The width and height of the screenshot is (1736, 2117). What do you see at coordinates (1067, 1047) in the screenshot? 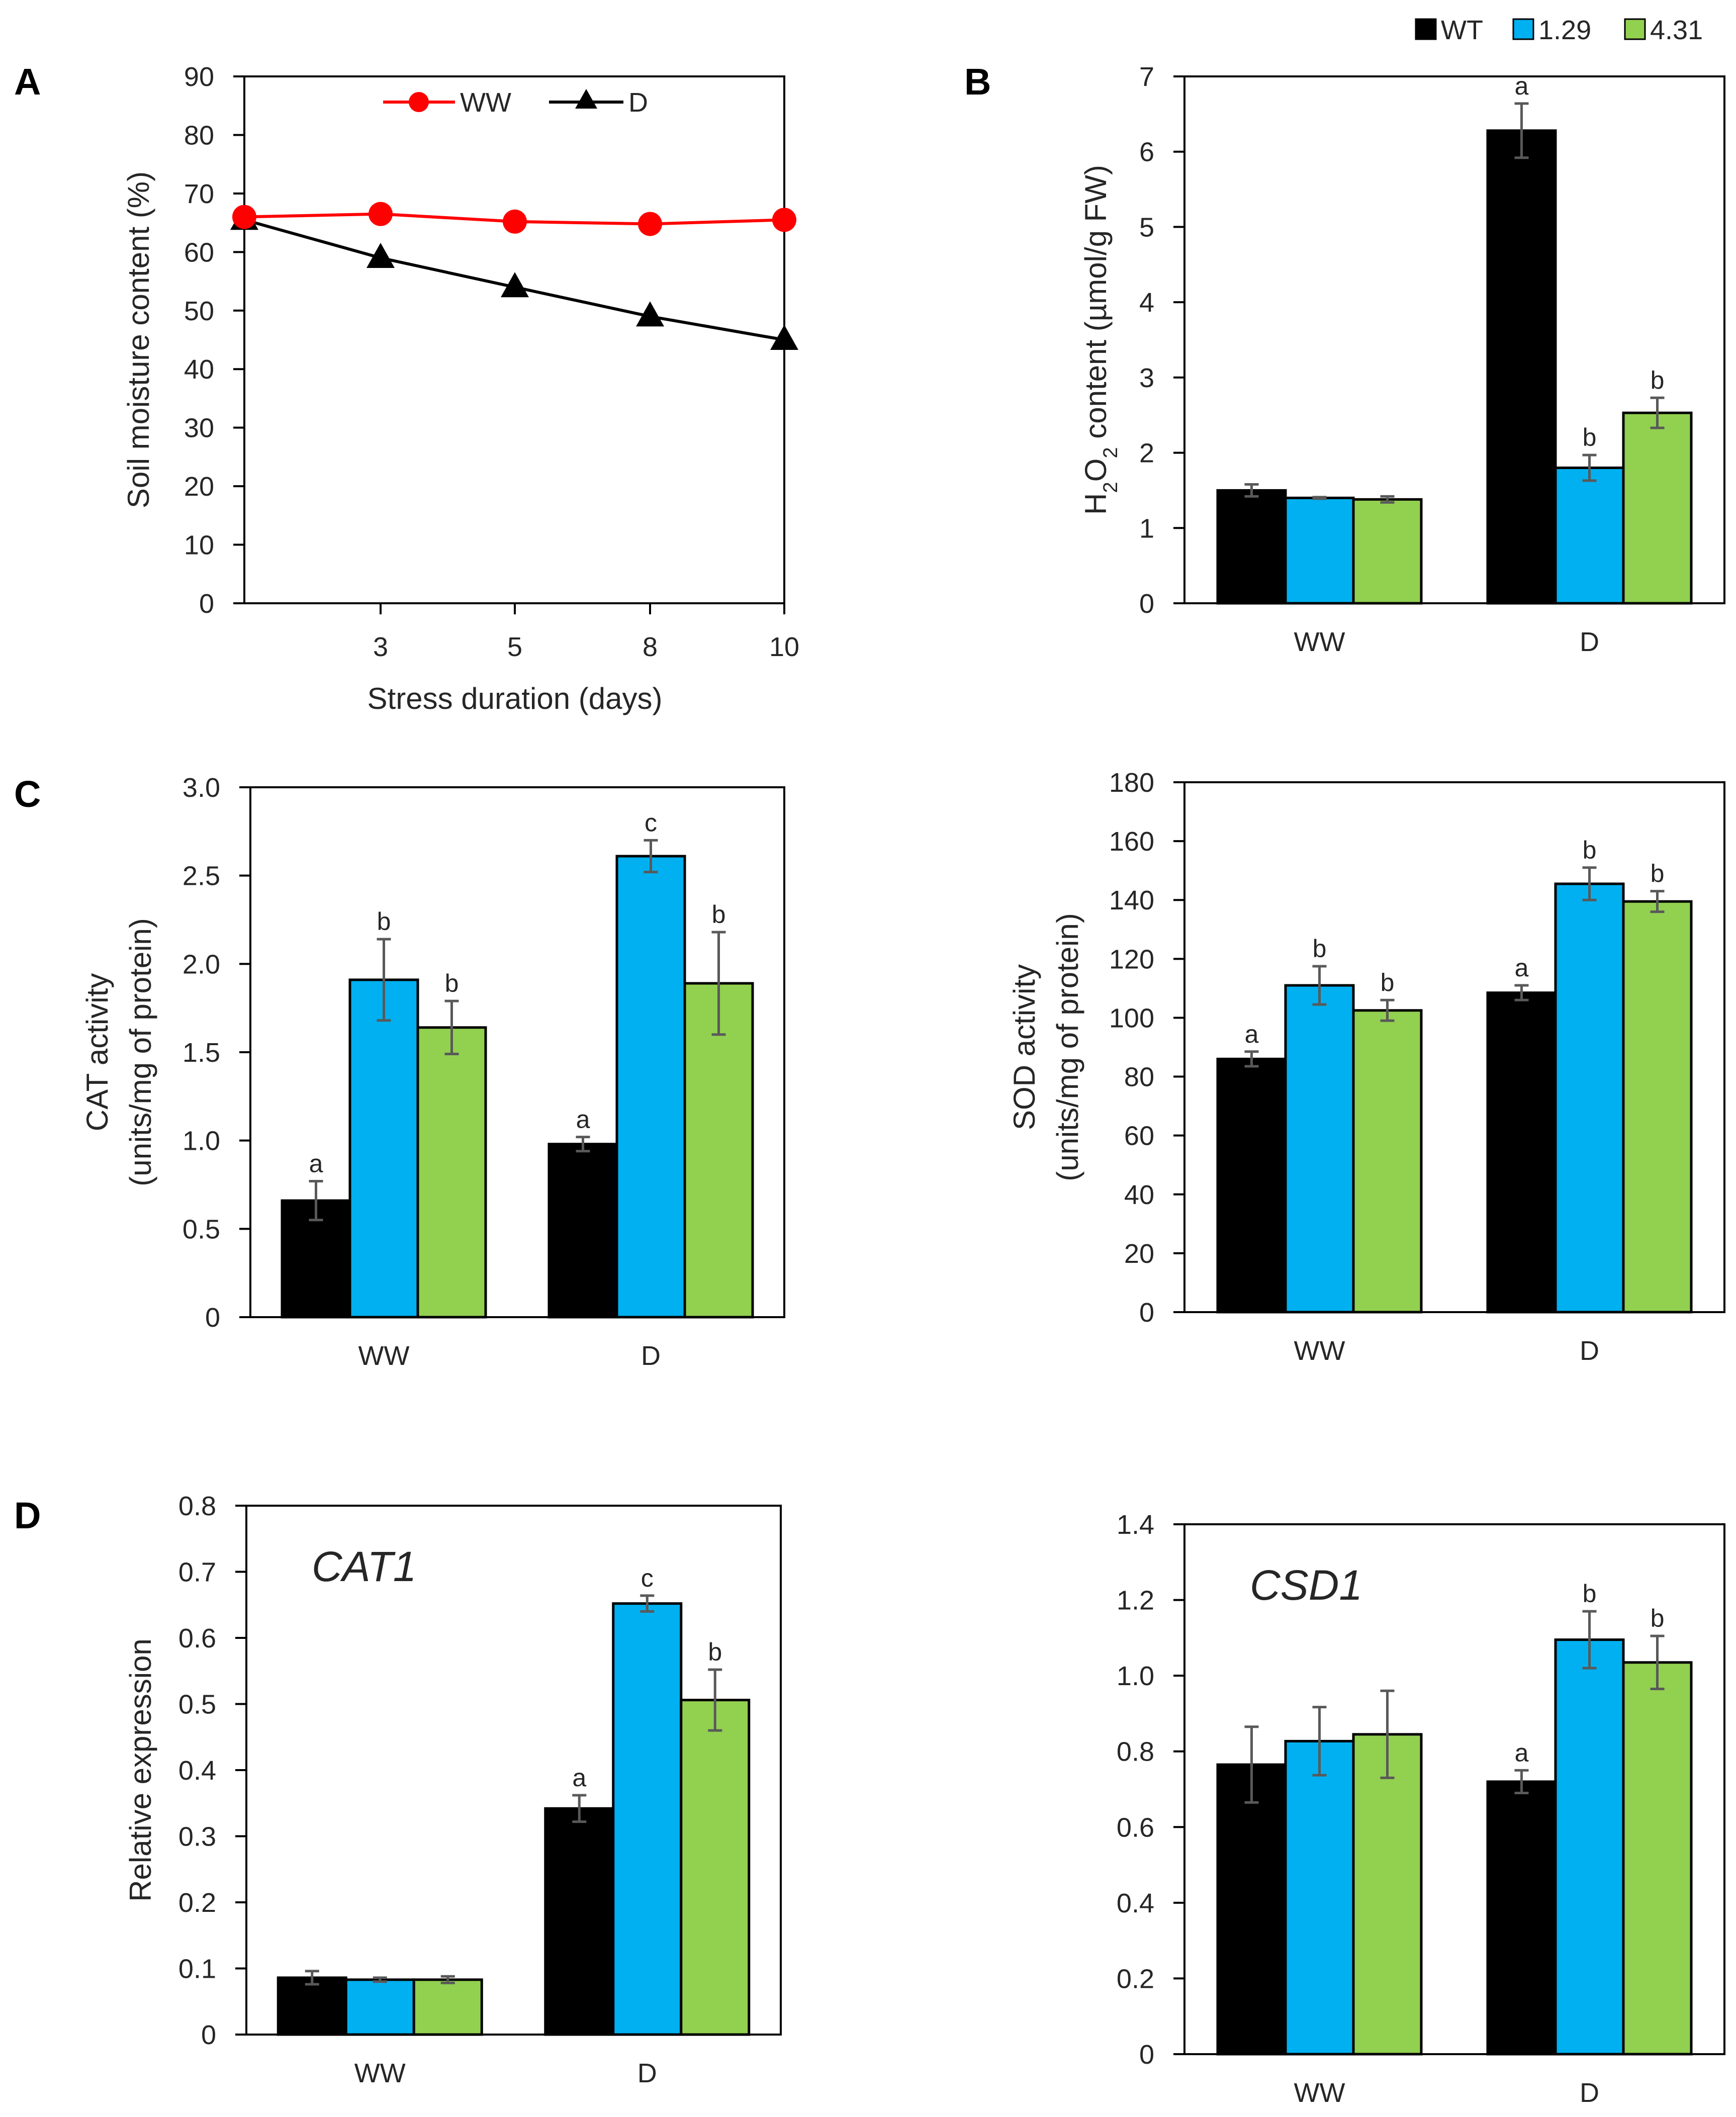
I see `y-axis-title-line2: (units/mg of protein)` at bounding box center [1067, 1047].